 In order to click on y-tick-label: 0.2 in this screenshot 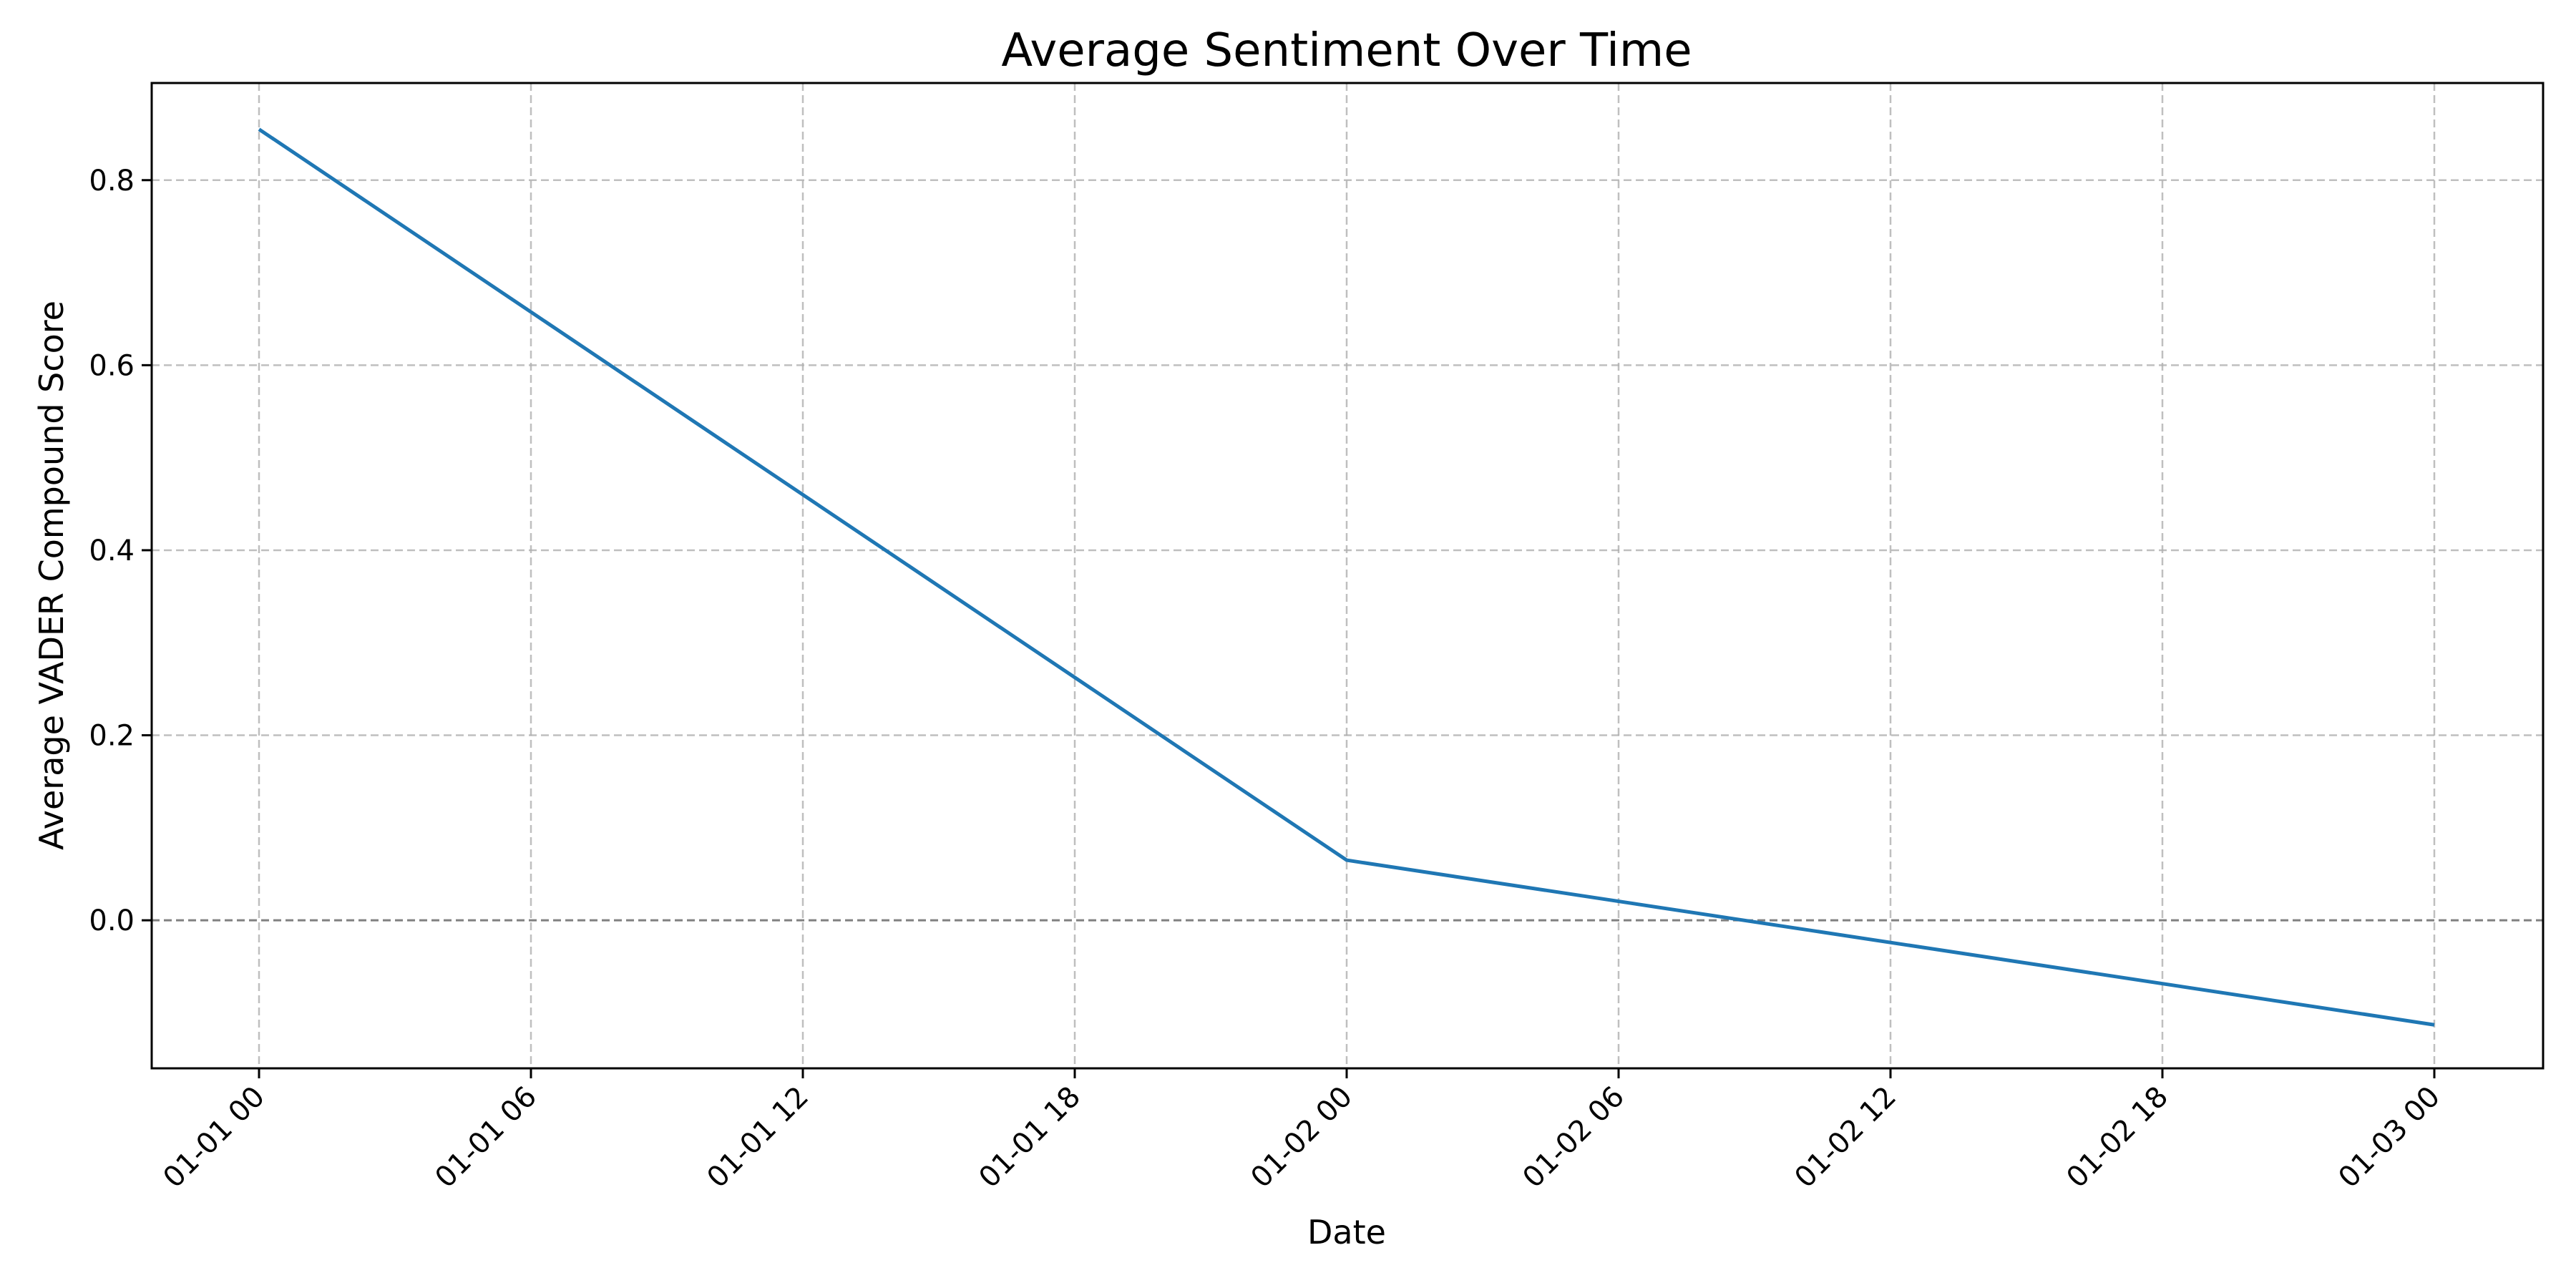, I will do `click(112, 736)`.